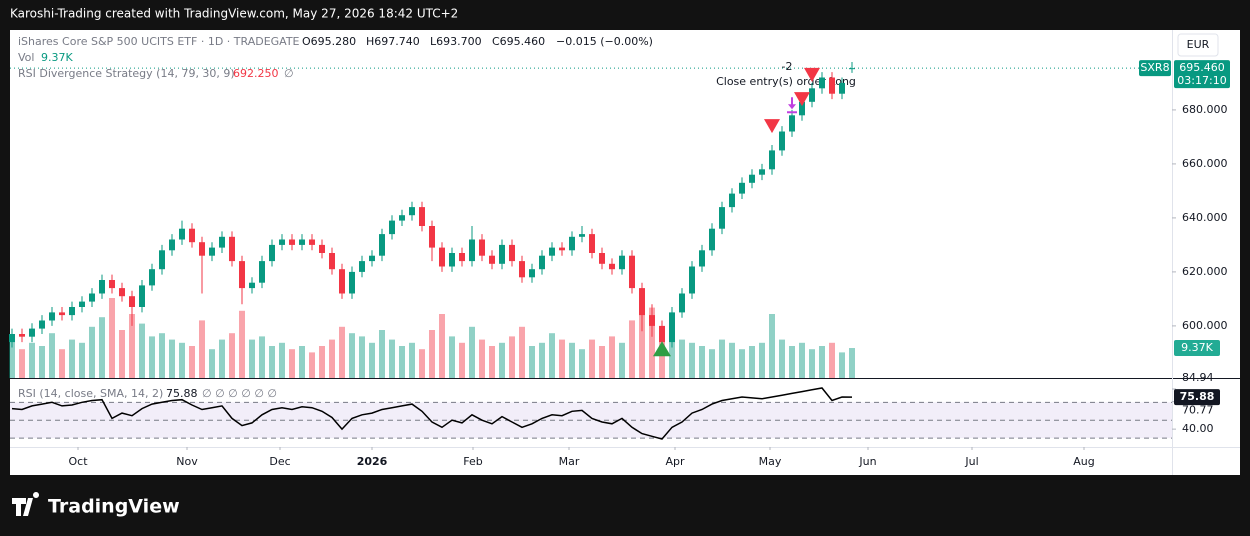  I want to click on y-tick-label: 600.000, so click(1205, 325).